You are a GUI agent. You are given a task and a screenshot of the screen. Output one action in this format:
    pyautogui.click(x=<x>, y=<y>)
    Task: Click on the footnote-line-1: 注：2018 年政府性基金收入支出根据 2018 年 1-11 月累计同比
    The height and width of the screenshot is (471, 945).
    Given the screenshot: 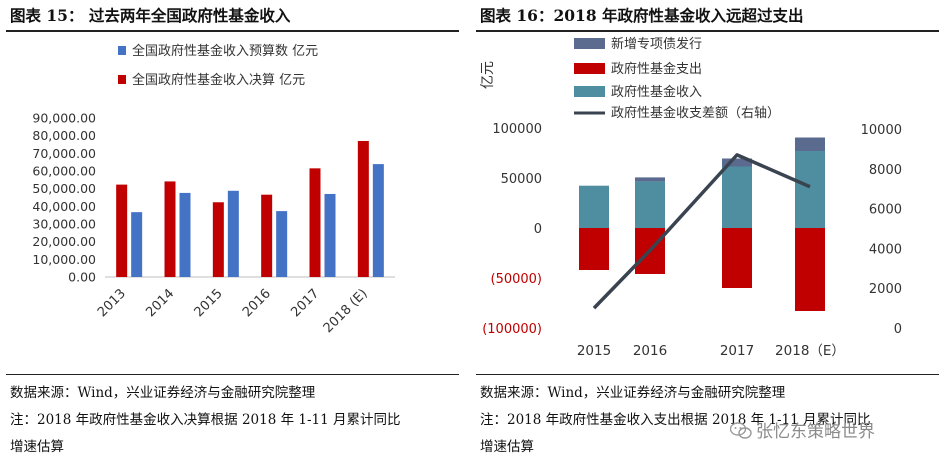 What is the action you would take?
    pyautogui.click(x=675, y=420)
    